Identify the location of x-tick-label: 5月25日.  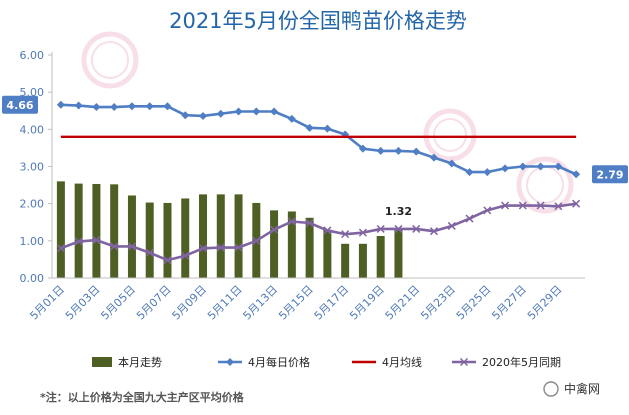
(474, 303).